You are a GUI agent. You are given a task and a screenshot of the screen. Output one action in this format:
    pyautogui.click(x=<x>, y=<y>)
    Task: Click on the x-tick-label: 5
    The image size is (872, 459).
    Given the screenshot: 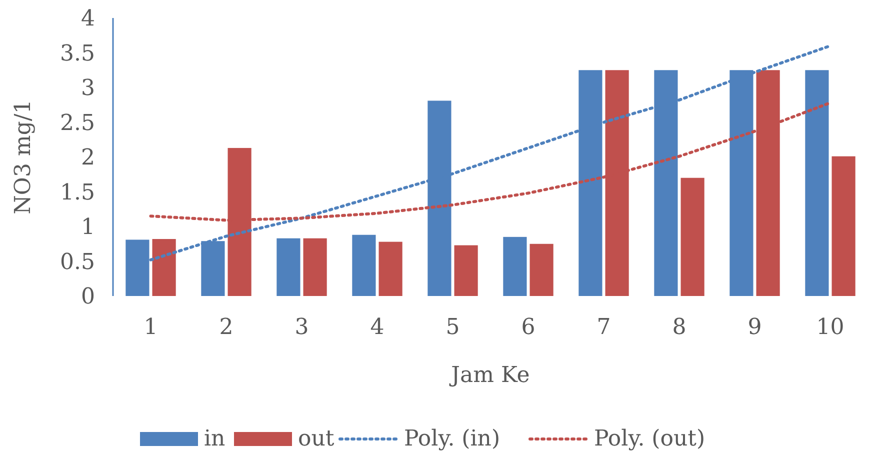 What is the action you would take?
    pyautogui.click(x=453, y=327)
    